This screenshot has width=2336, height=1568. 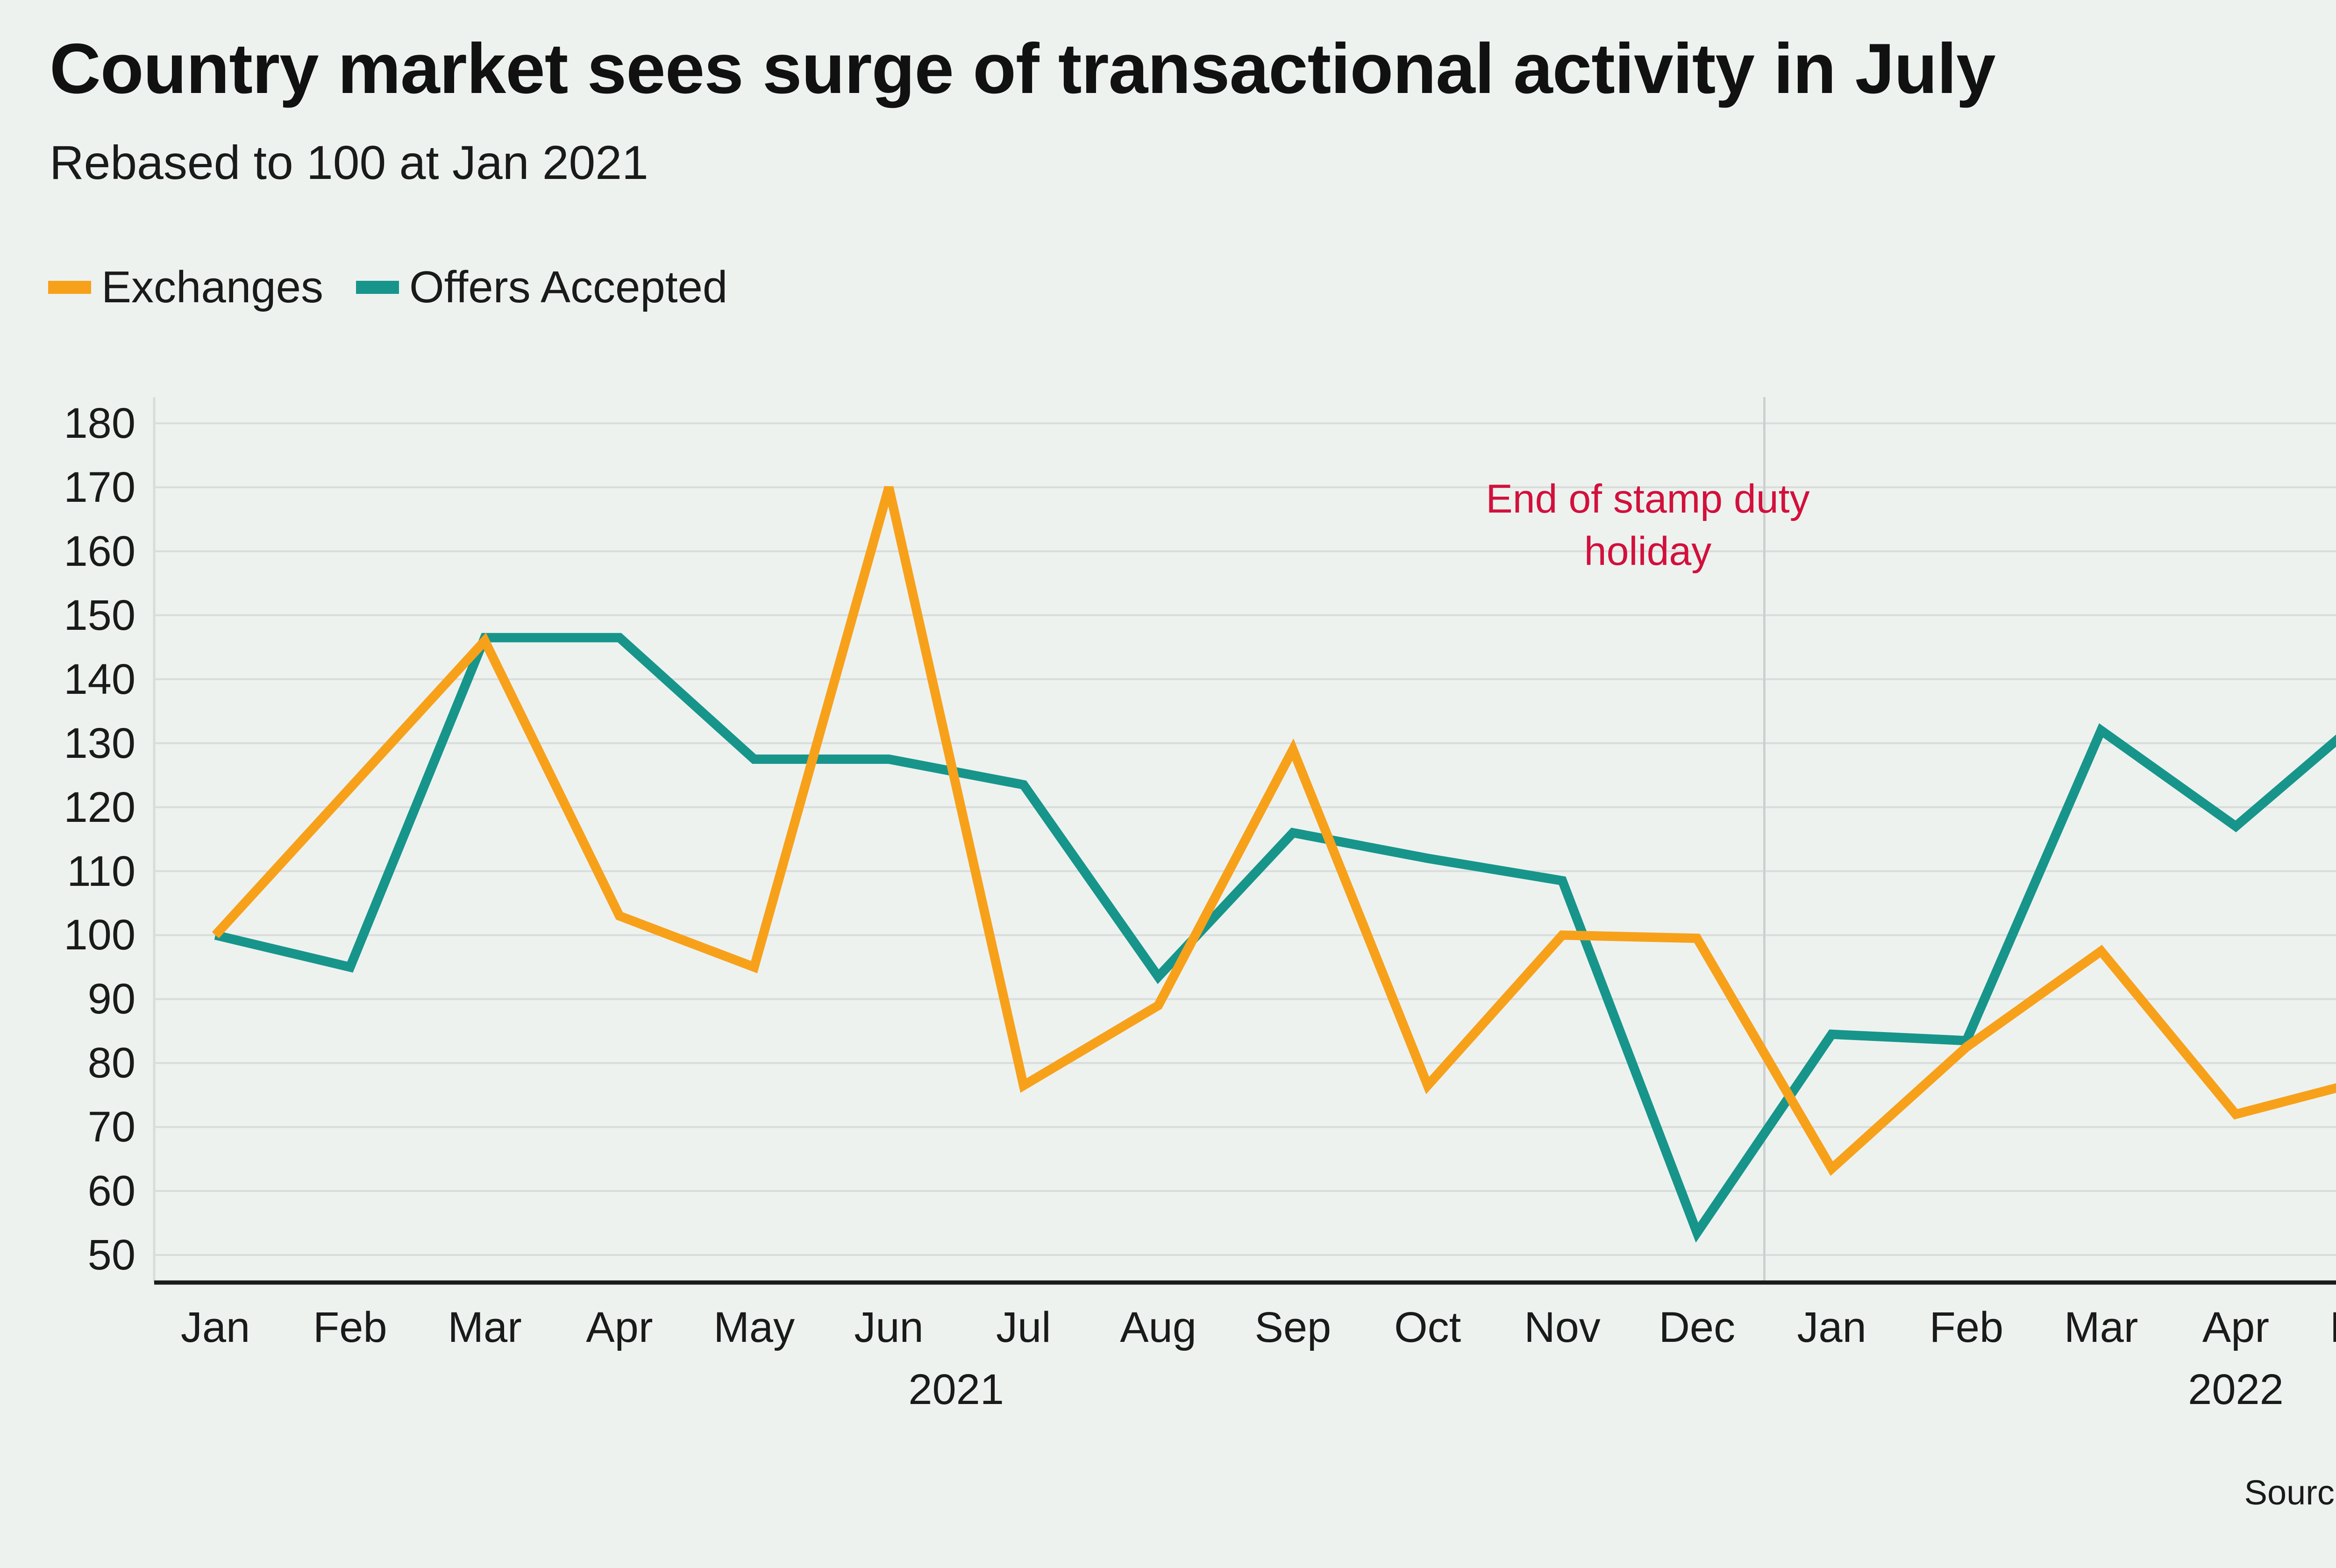 What do you see at coordinates (1427, 1328) in the screenshot?
I see `x-tick-label-9: Oct` at bounding box center [1427, 1328].